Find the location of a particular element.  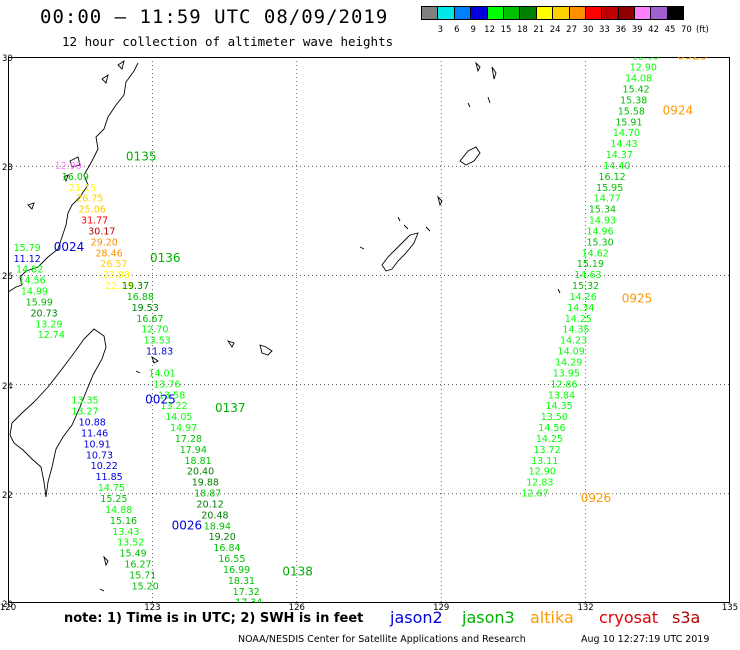

wave-height-value: 16.88 is located at coordinates (140, 297).